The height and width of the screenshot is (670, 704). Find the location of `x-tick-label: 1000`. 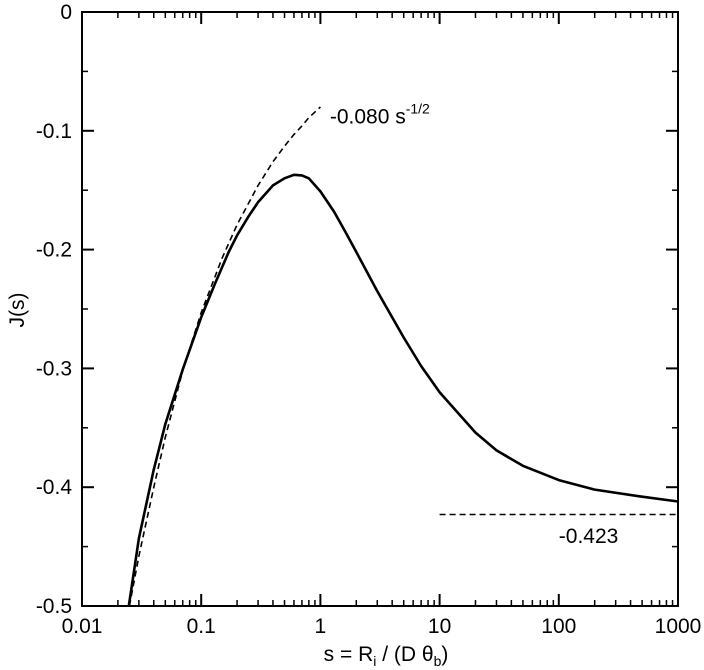

x-tick-label: 1000 is located at coordinates (678, 626).